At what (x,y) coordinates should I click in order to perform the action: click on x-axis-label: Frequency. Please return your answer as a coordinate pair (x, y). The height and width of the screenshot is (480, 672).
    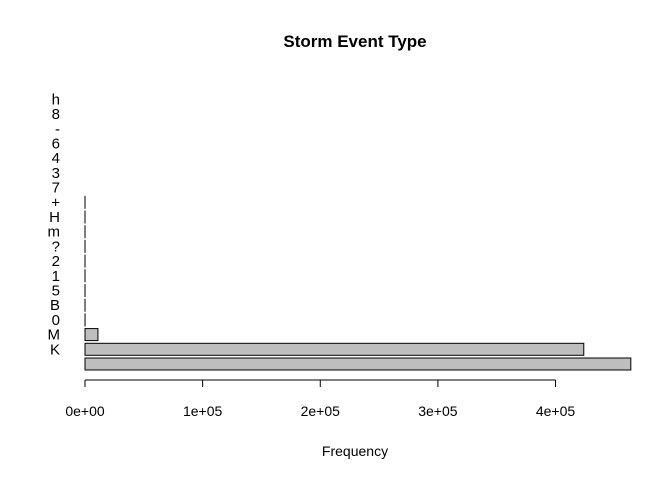
    Looking at the image, I should click on (355, 451).